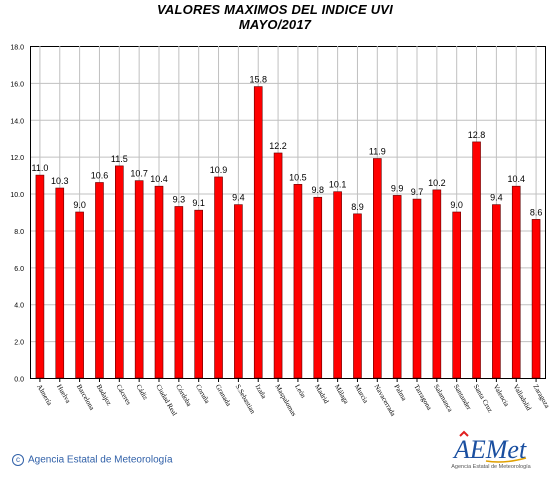  Describe the element at coordinates (300, 391) in the screenshot. I see `x-tick-label: León` at that location.